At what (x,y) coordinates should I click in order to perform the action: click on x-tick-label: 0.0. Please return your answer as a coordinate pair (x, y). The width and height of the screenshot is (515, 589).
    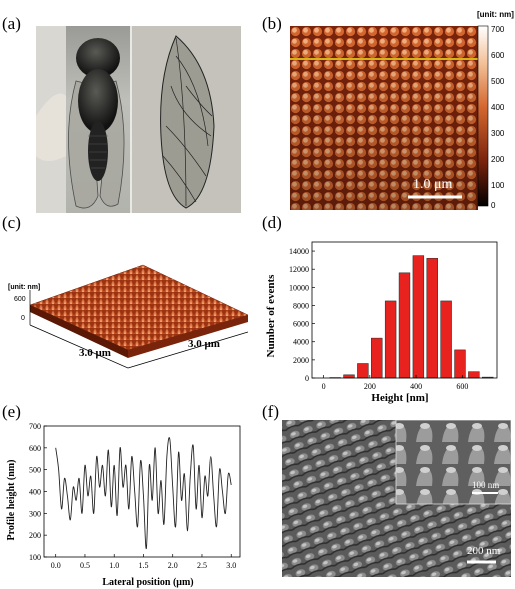
    Looking at the image, I should click on (56, 565).